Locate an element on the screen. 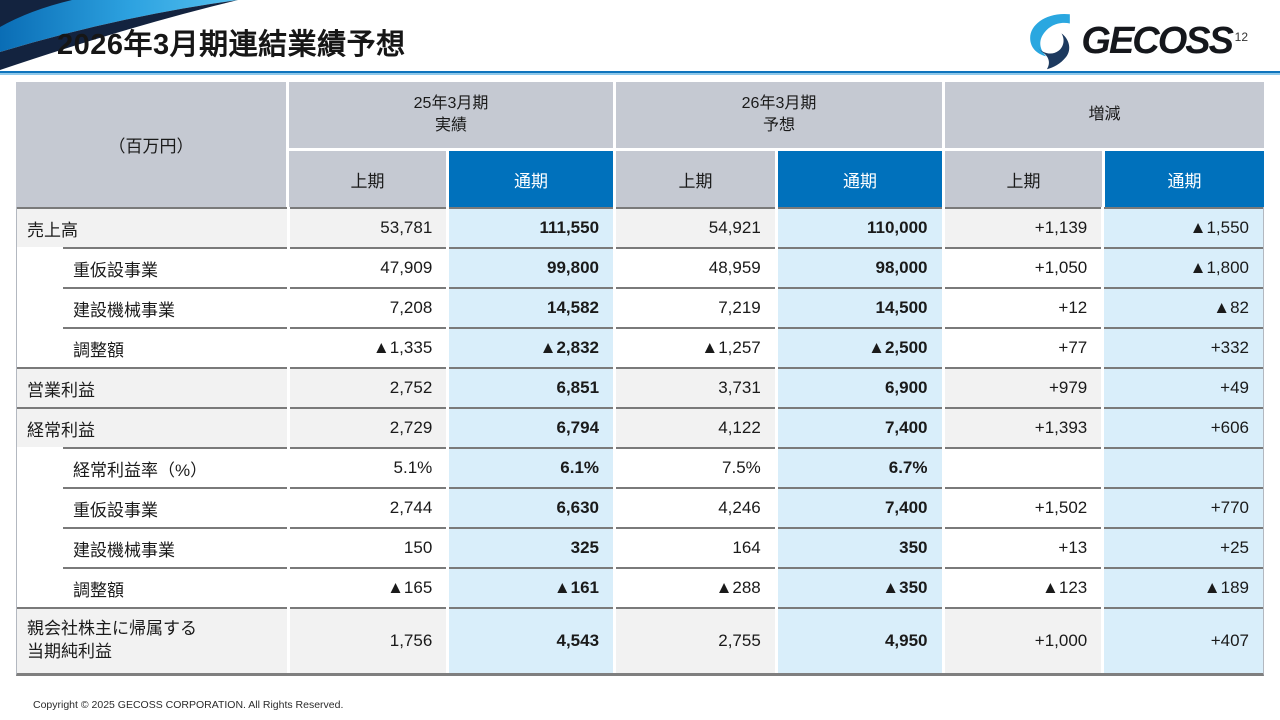 This screenshot has width=1280, height=720. page-number: 12 is located at coordinates (1241, 37).